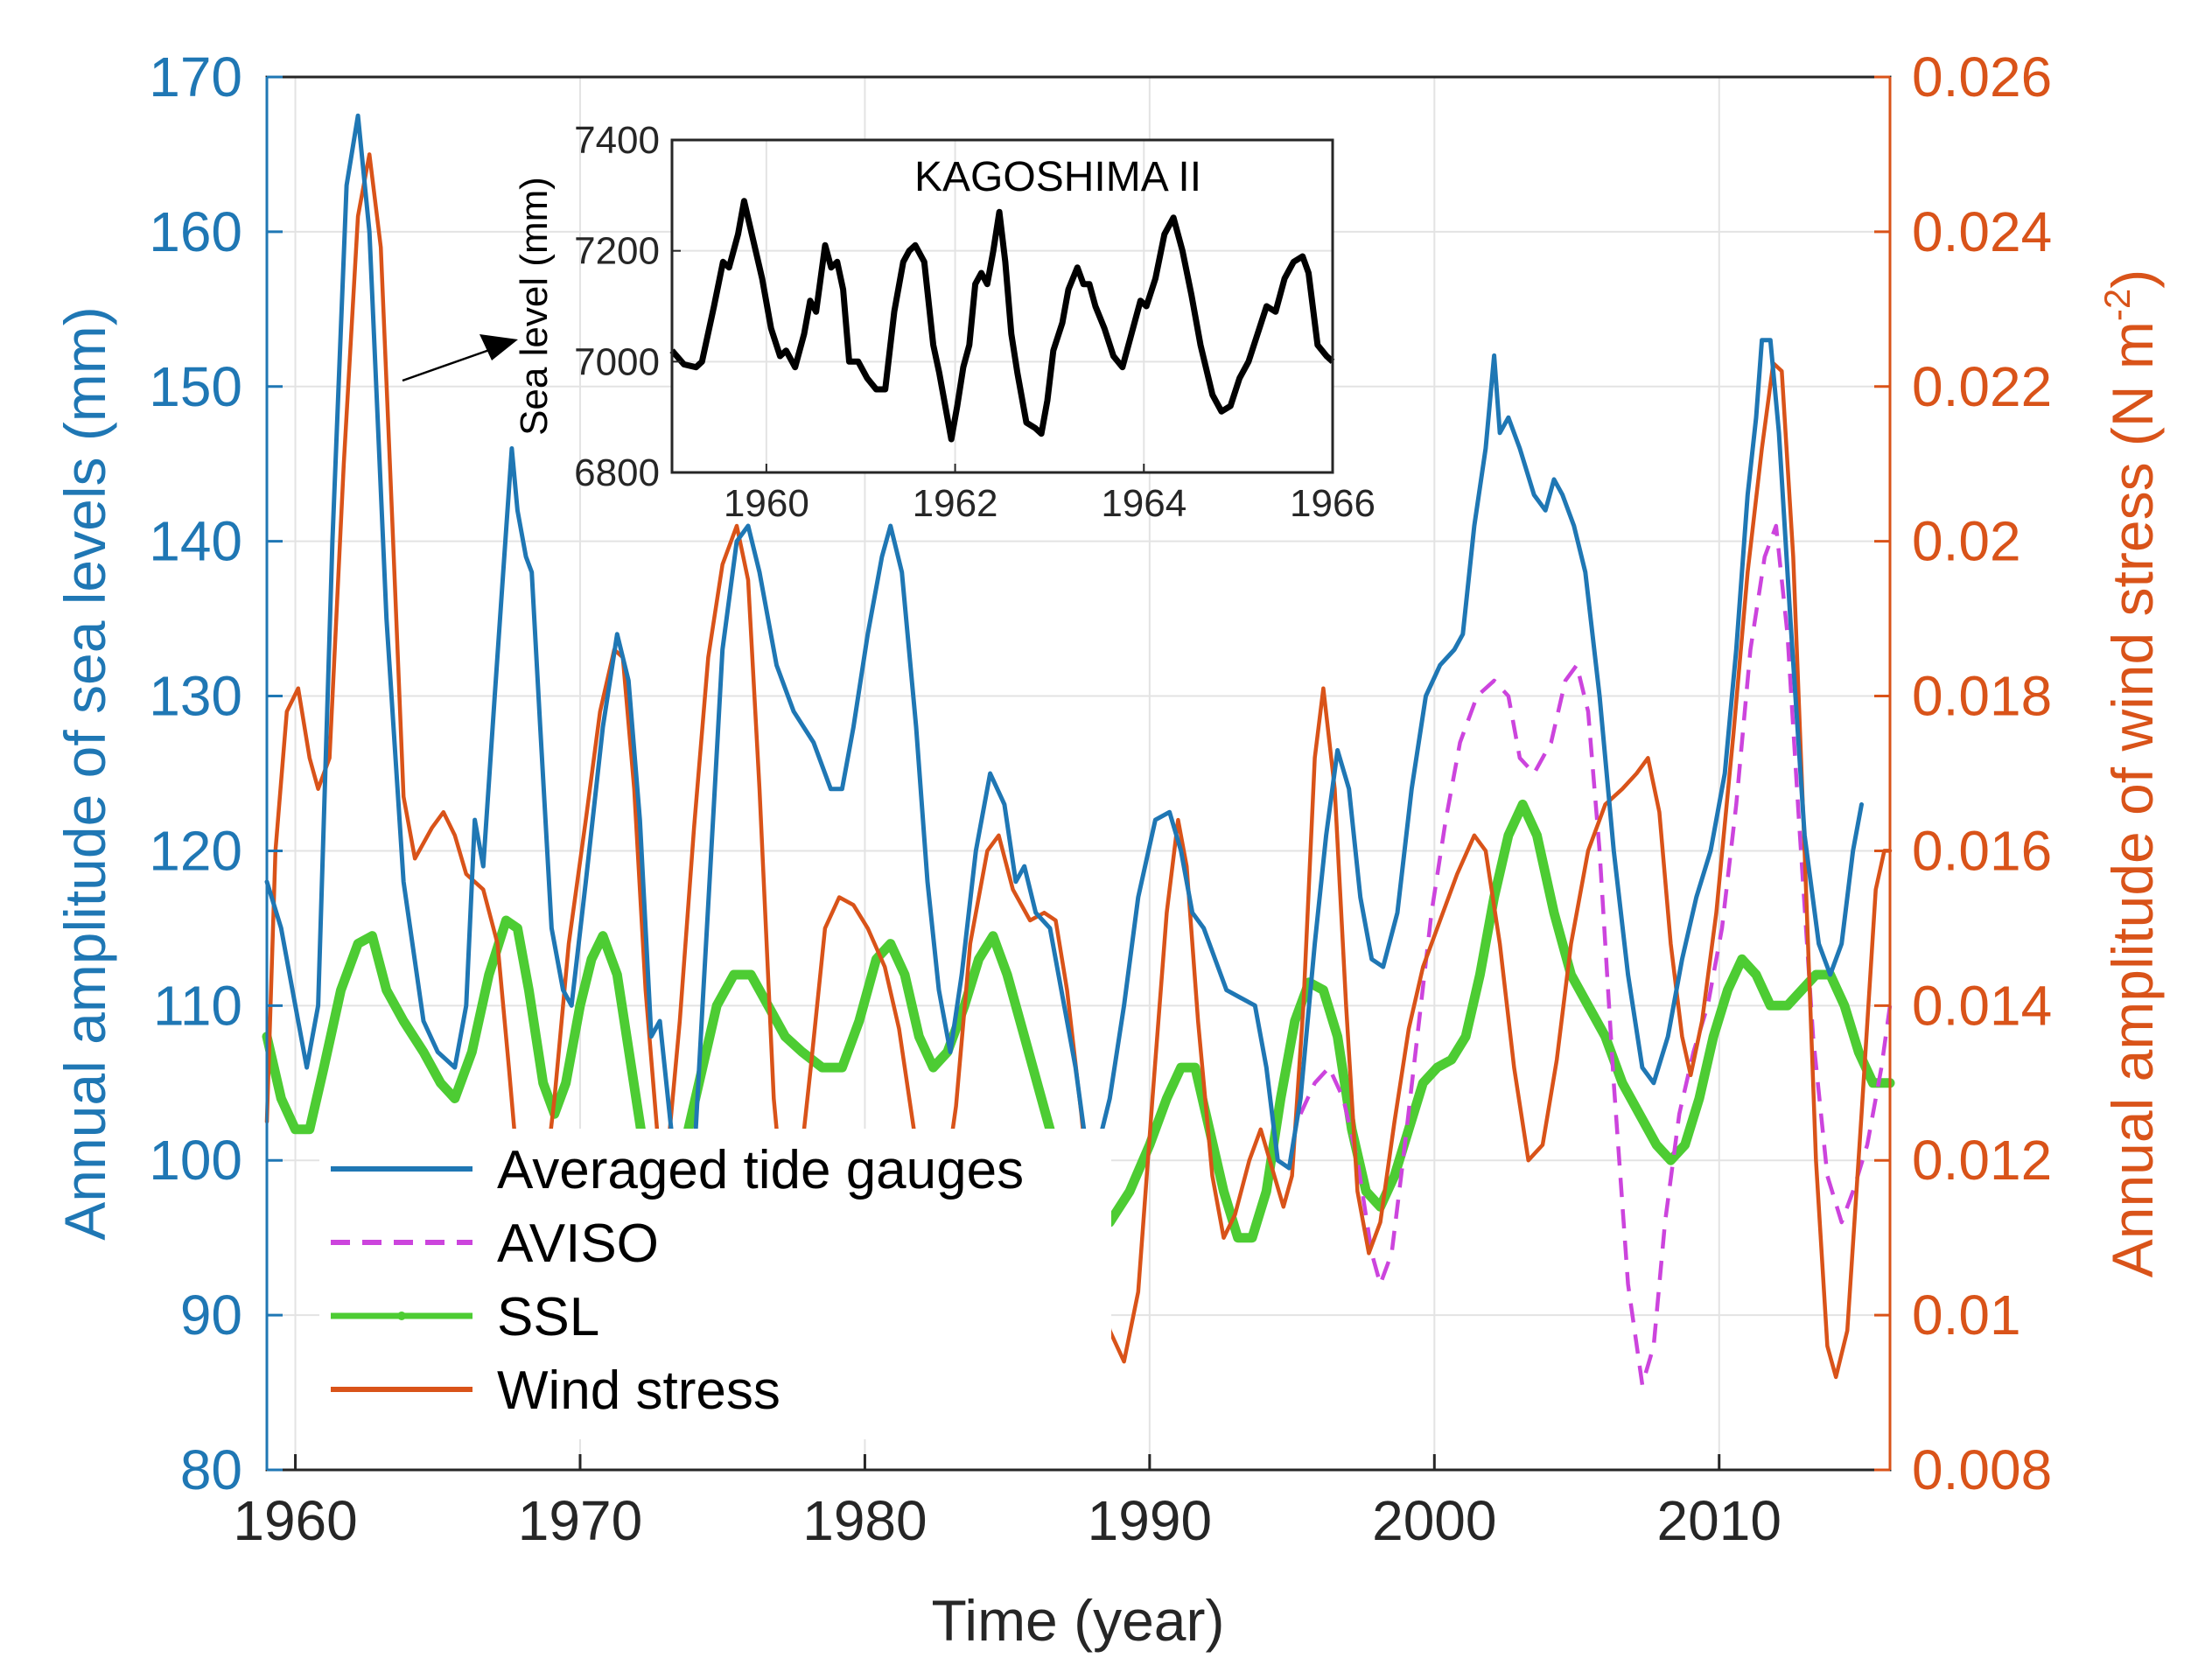 This screenshot has width=2212, height=1679. I want to click on right-tick-label: 0.016, so click(1982, 850).